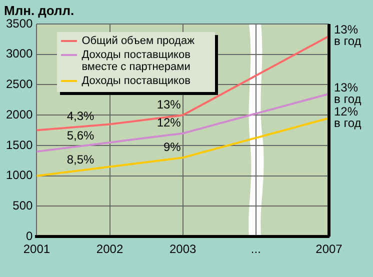 The width and height of the screenshot is (373, 277). I want to click on y-tick-label: 1500, so click(20, 145).